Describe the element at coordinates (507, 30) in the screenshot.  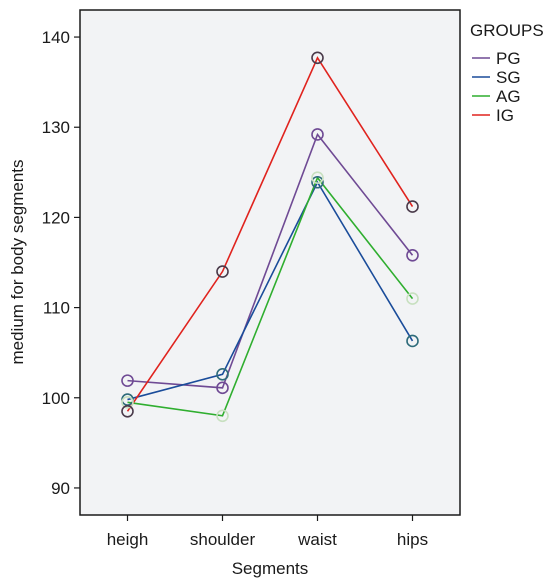
I see `legend-title: GROUPS` at that location.